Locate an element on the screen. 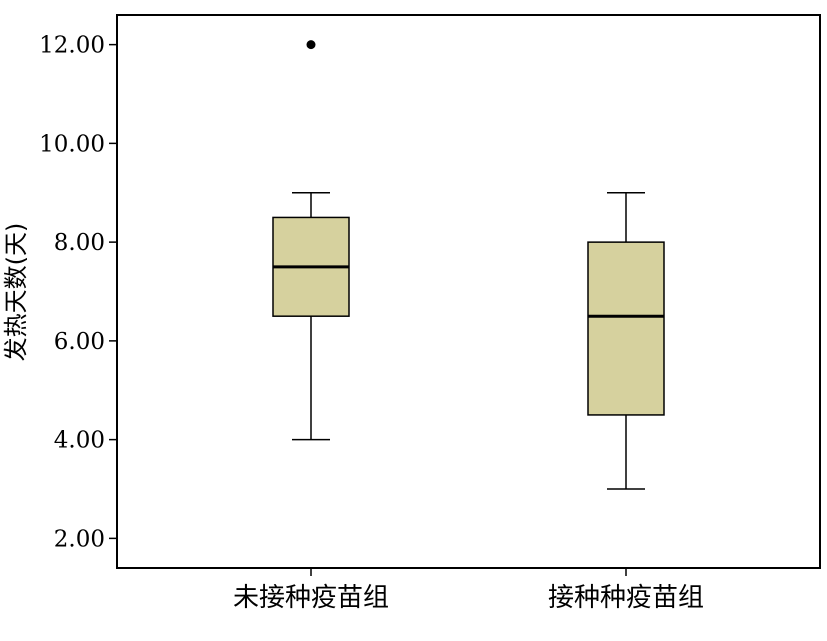 The height and width of the screenshot is (641, 827). y-tick-label: 6.00 is located at coordinates (79, 342).